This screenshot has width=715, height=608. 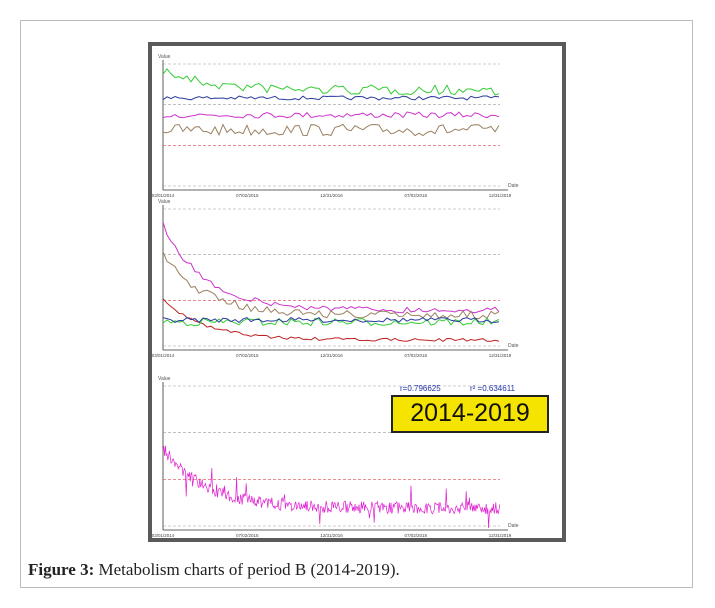 What do you see at coordinates (420, 388) in the screenshot?
I see `stat: r=0.796625` at bounding box center [420, 388].